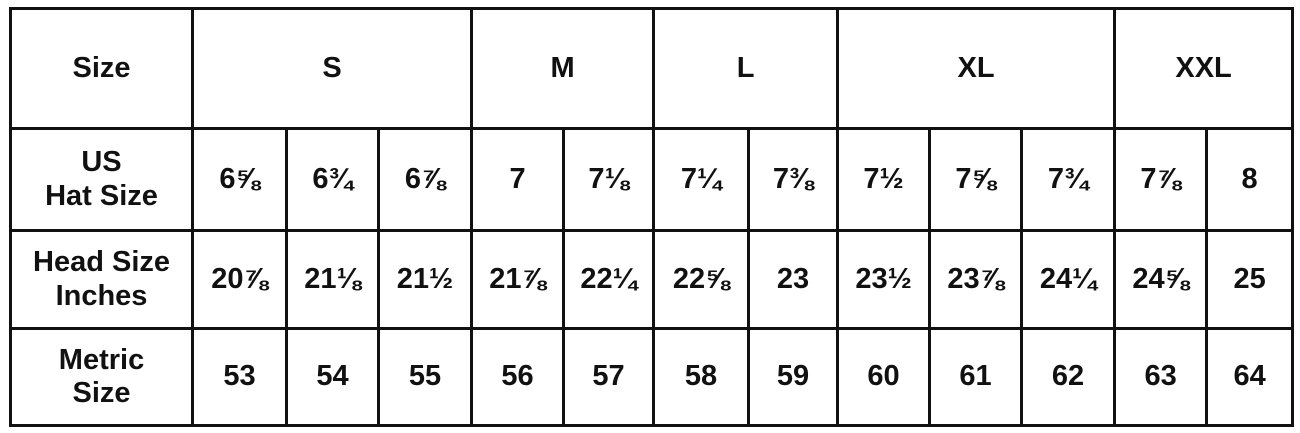  I want to click on size-cell: 7¾, so click(1068, 179).